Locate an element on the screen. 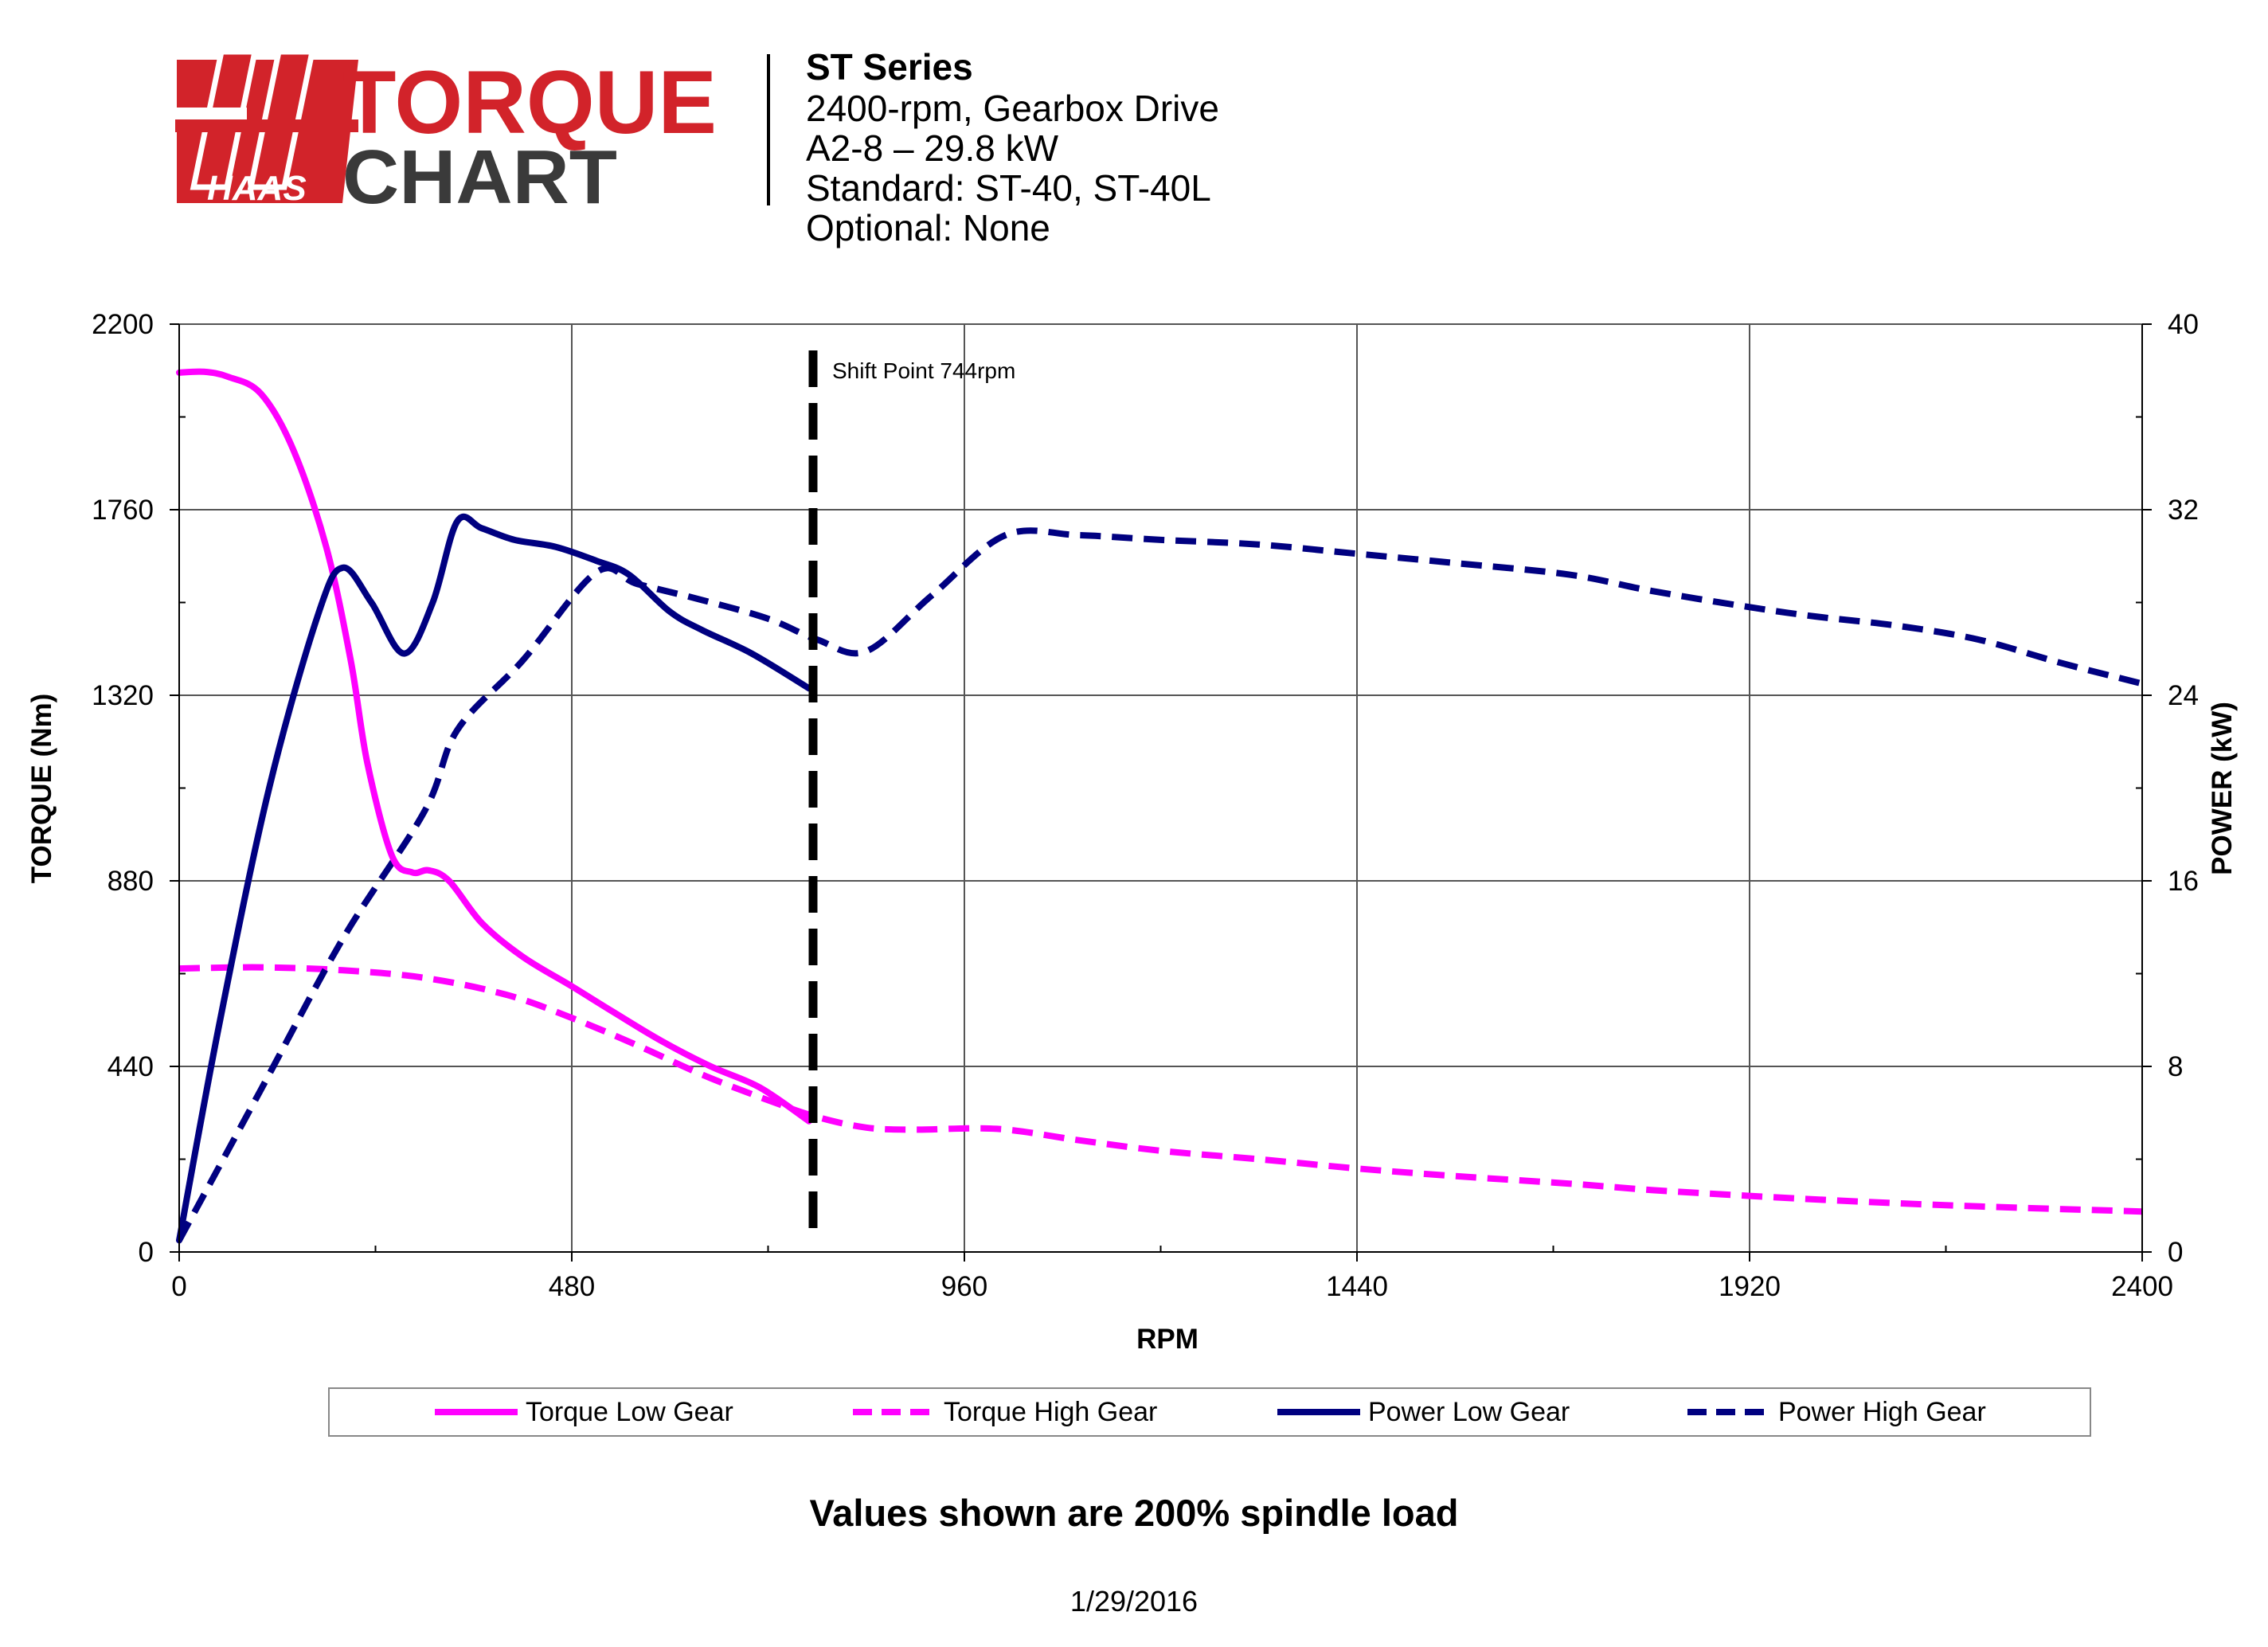 This screenshot has height=1647, width=2268. series-line-torque-high-gear is located at coordinates (1160, 1089).